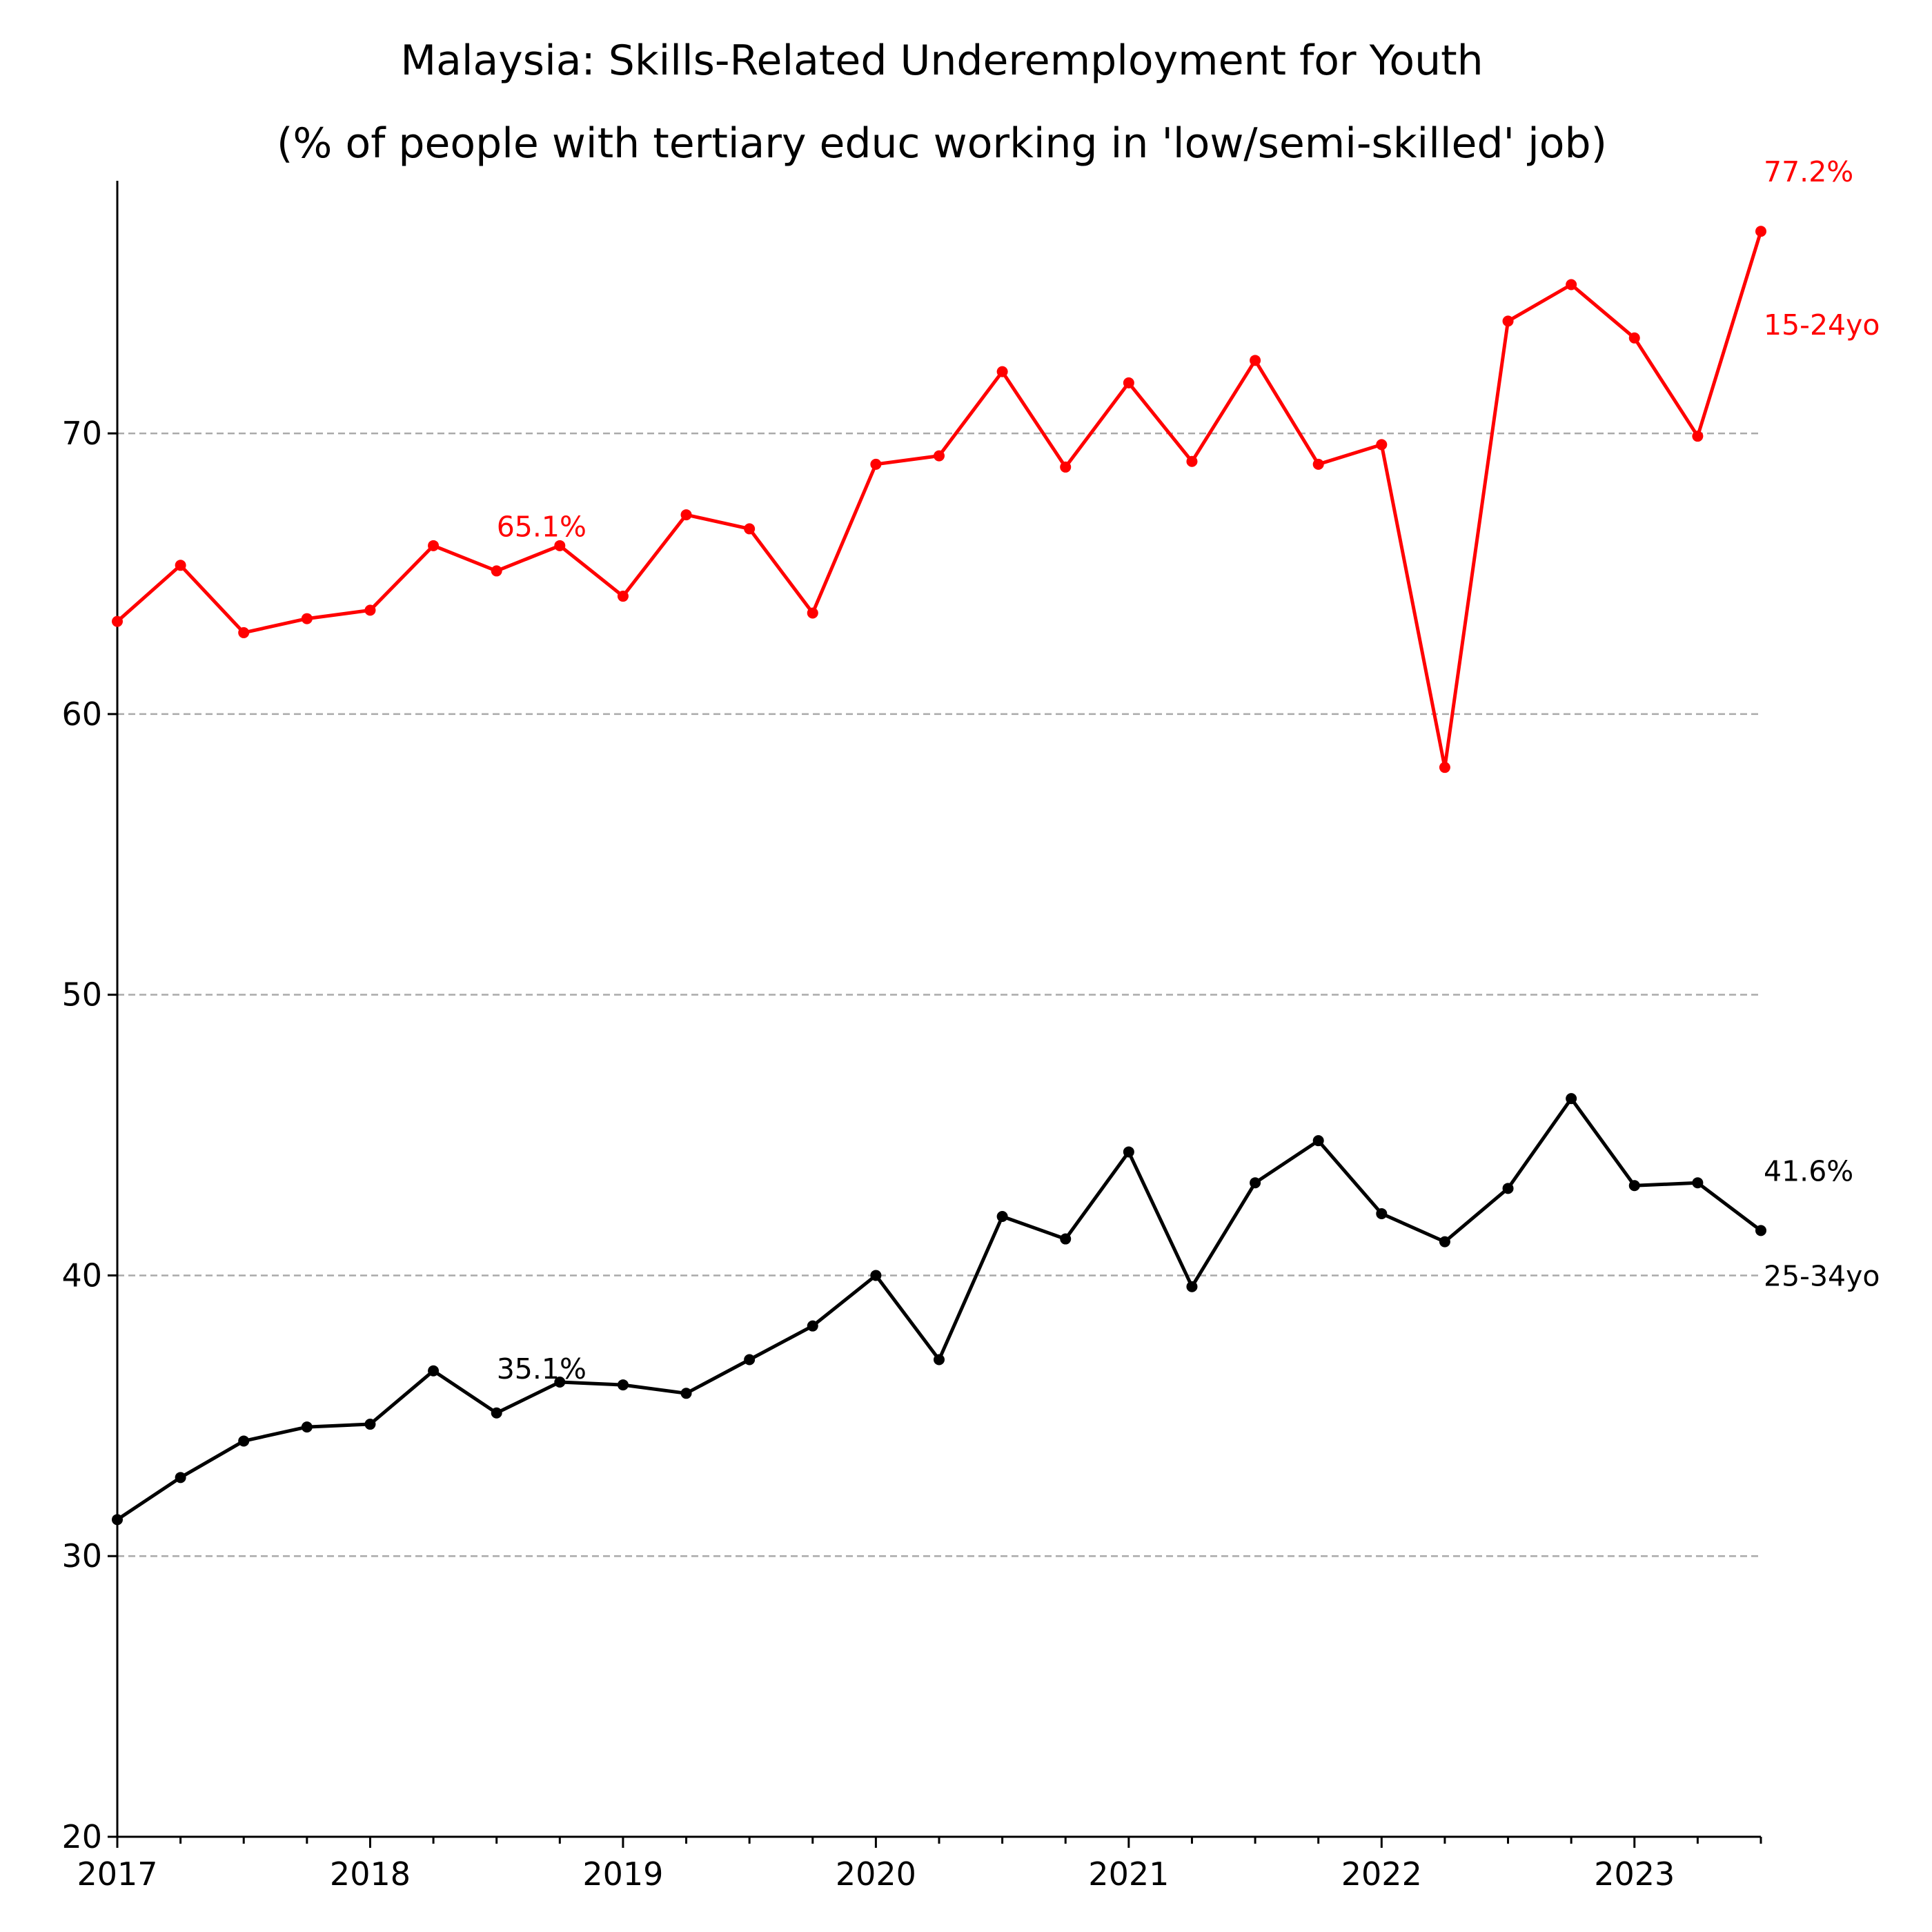 The image size is (1932, 1932). What do you see at coordinates (117, 1874) in the screenshot?
I see `x-tick-label: 2017` at bounding box center [117, 1874].